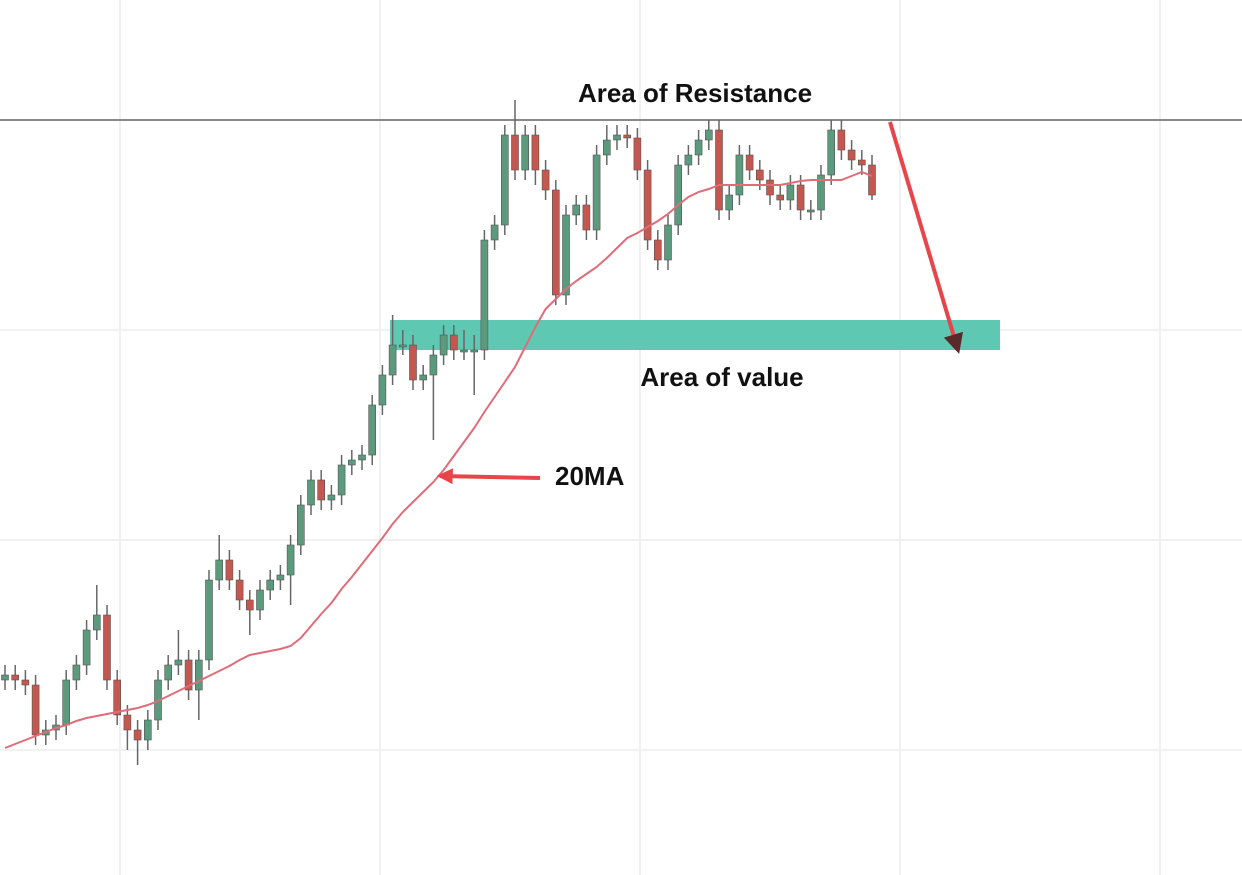  What do you see at coordinates (695, 335) in the screenshot?
I see `value-zone` at bounding box center [695, 335].